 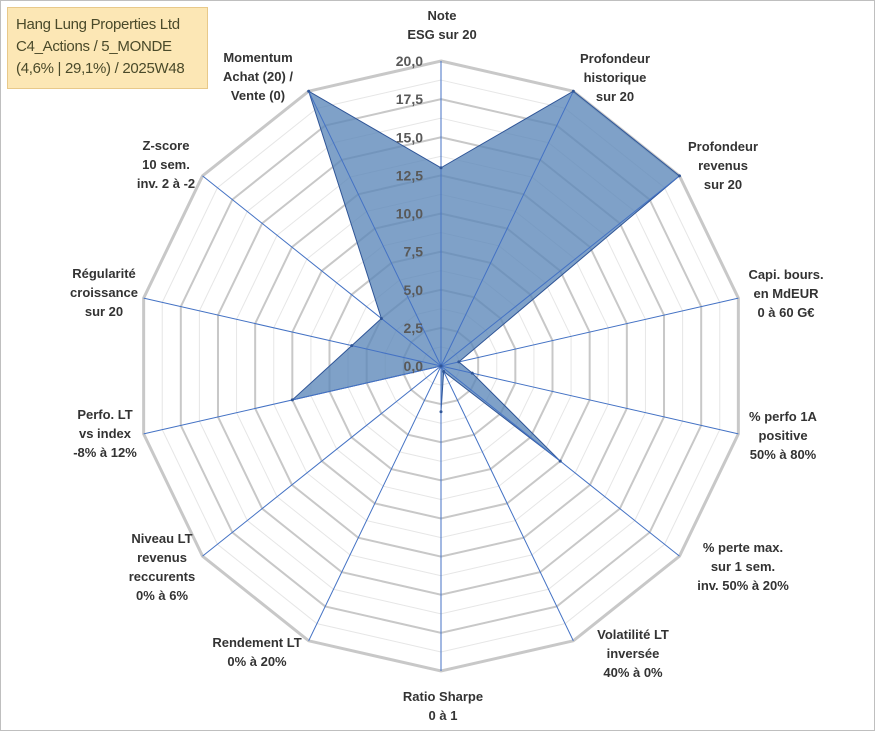 I want to click on axis-label-line: % perfo 1A, so click(x=783, y=416).